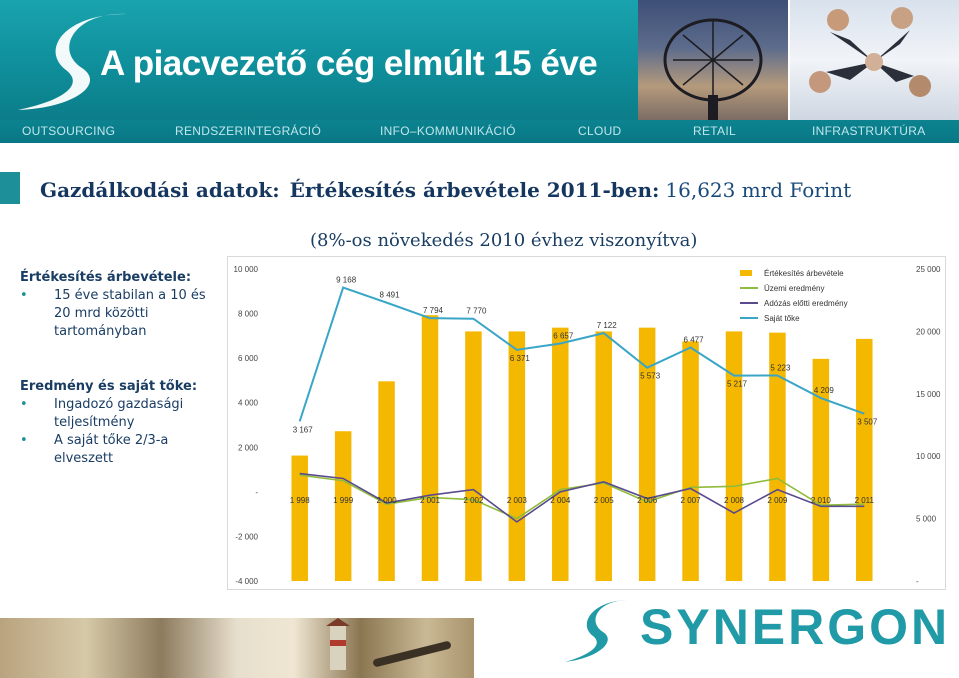  Describe the element at coordinates (248, 403) in the screenshot. I see `left-axis-tick: 4 000` at that location.